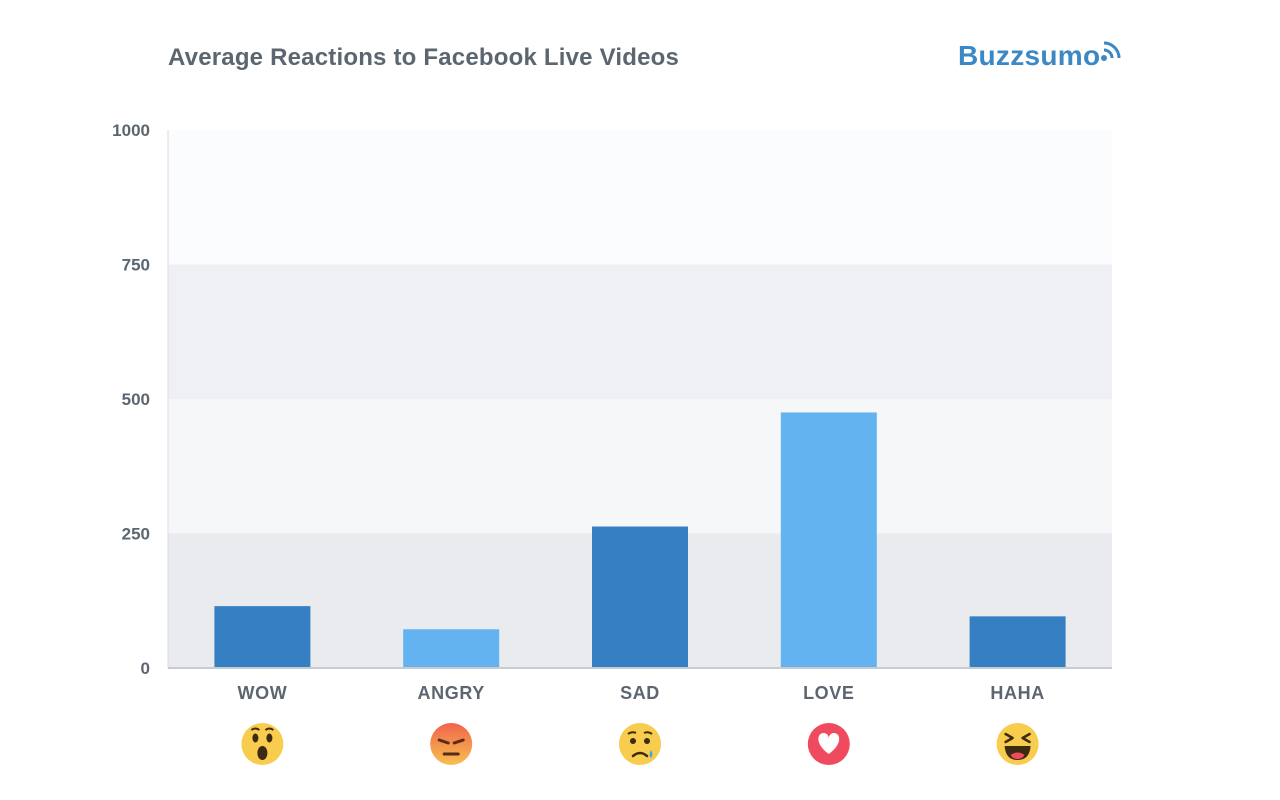 The image size is (1280, 800). Describe the element at coordinates (828, 744) in the screenshot. I see `love-heart-icon` at that location.